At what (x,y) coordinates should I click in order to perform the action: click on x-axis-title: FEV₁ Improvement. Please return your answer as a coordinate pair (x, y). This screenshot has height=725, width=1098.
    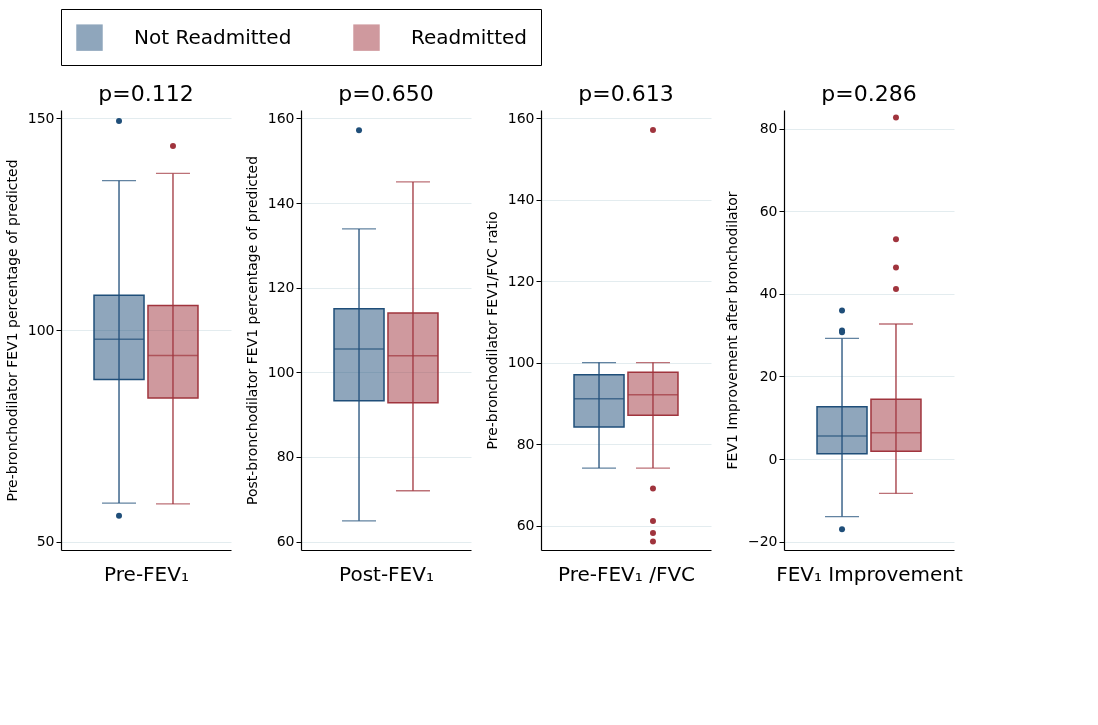
    Looking at the image, I should click on (870, 573).